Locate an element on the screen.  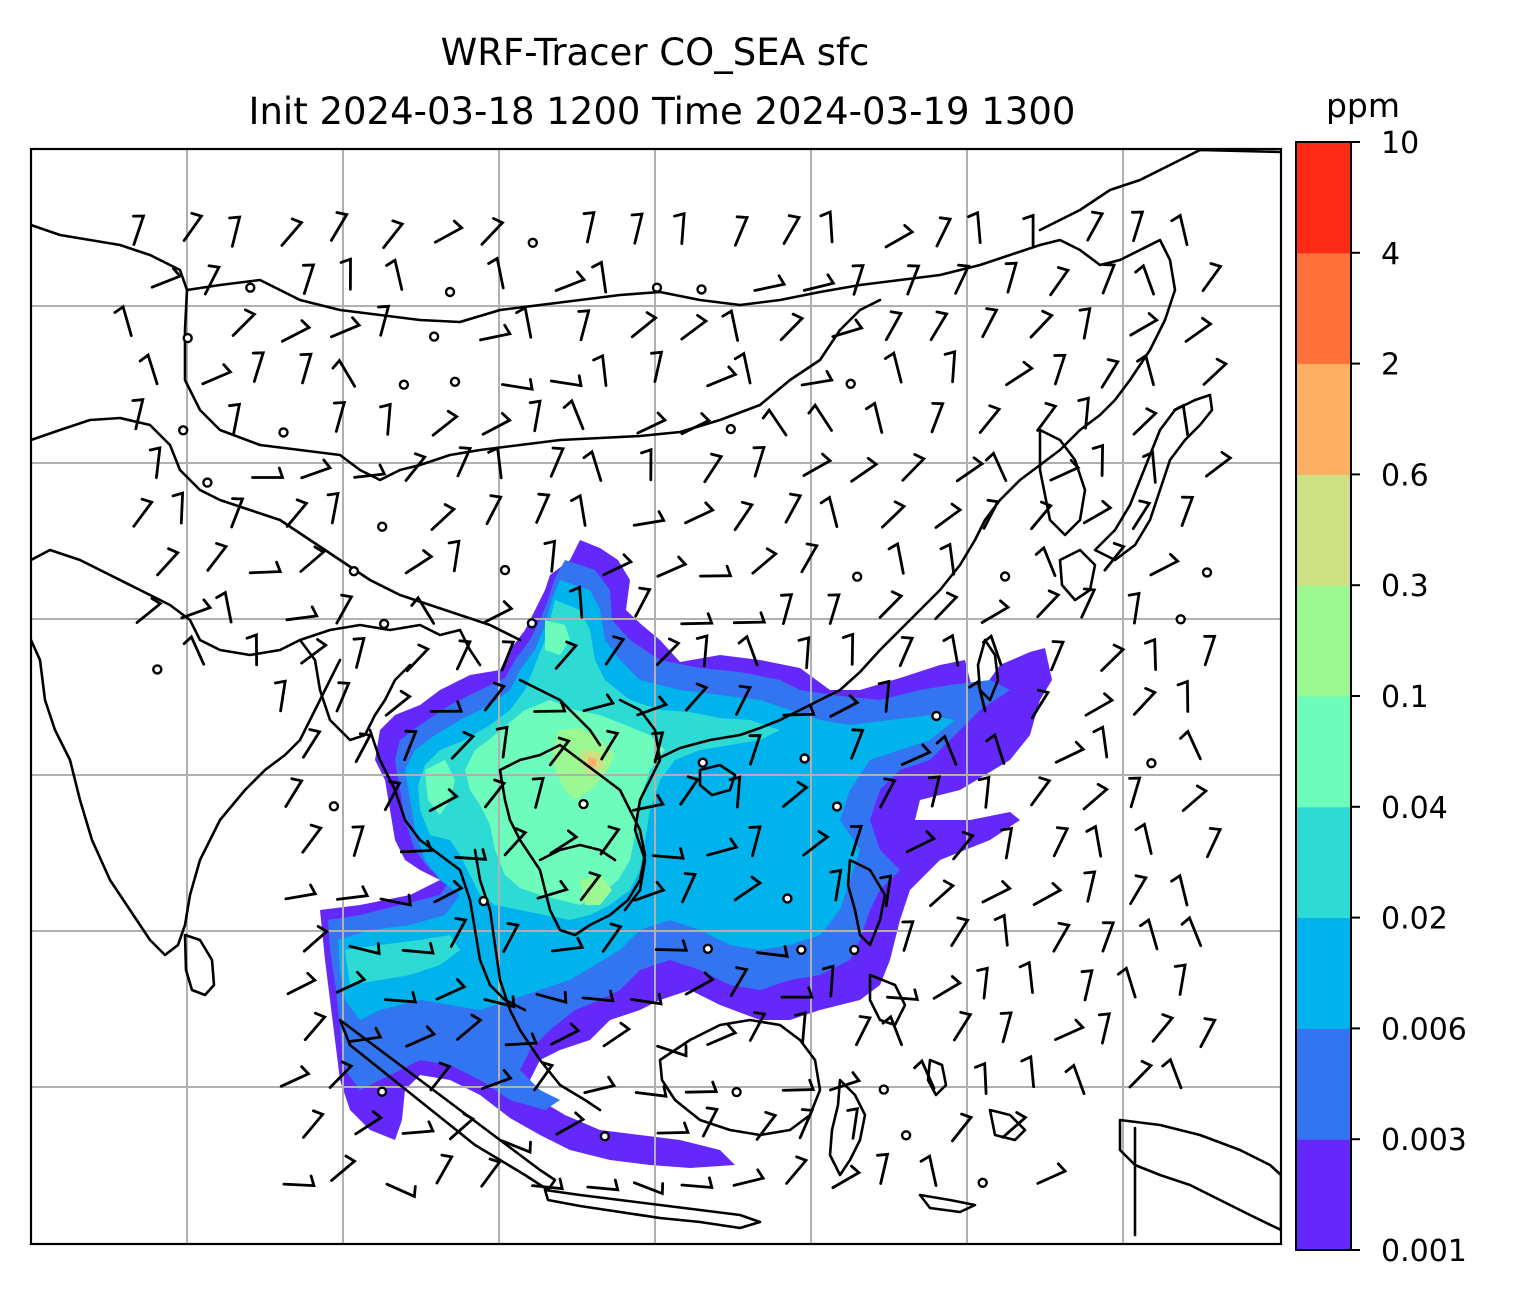
borneo is located at coordinates (740, 1077).